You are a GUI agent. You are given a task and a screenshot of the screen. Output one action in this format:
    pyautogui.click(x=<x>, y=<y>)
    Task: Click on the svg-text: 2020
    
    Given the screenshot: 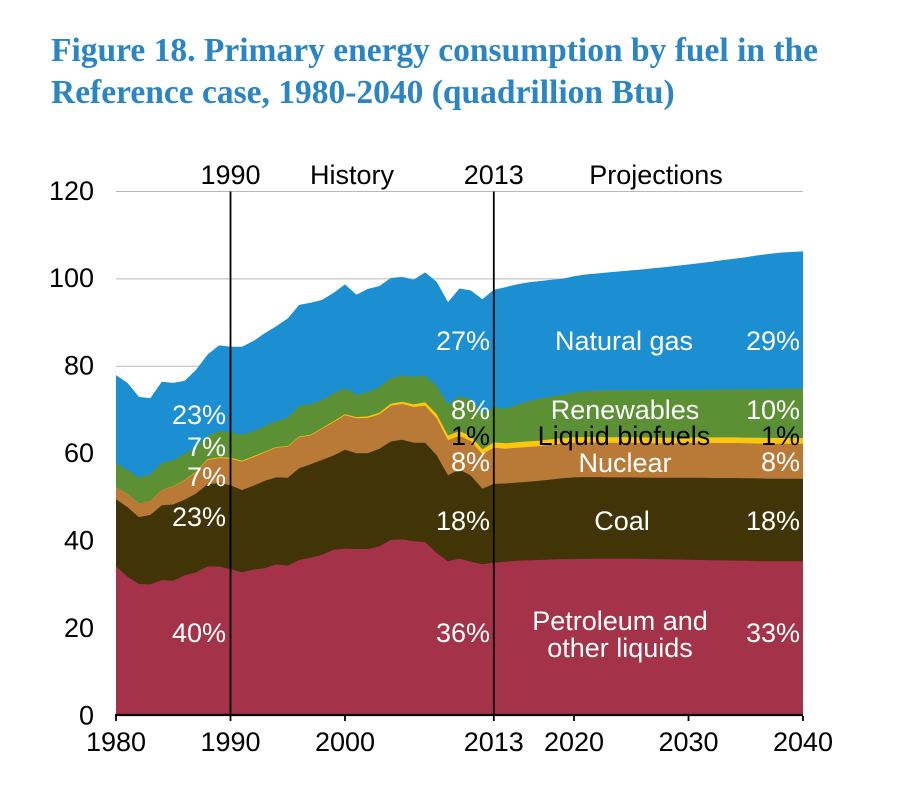 What is the action you would take?
    pyautogui.click(x=574, y=742)
    